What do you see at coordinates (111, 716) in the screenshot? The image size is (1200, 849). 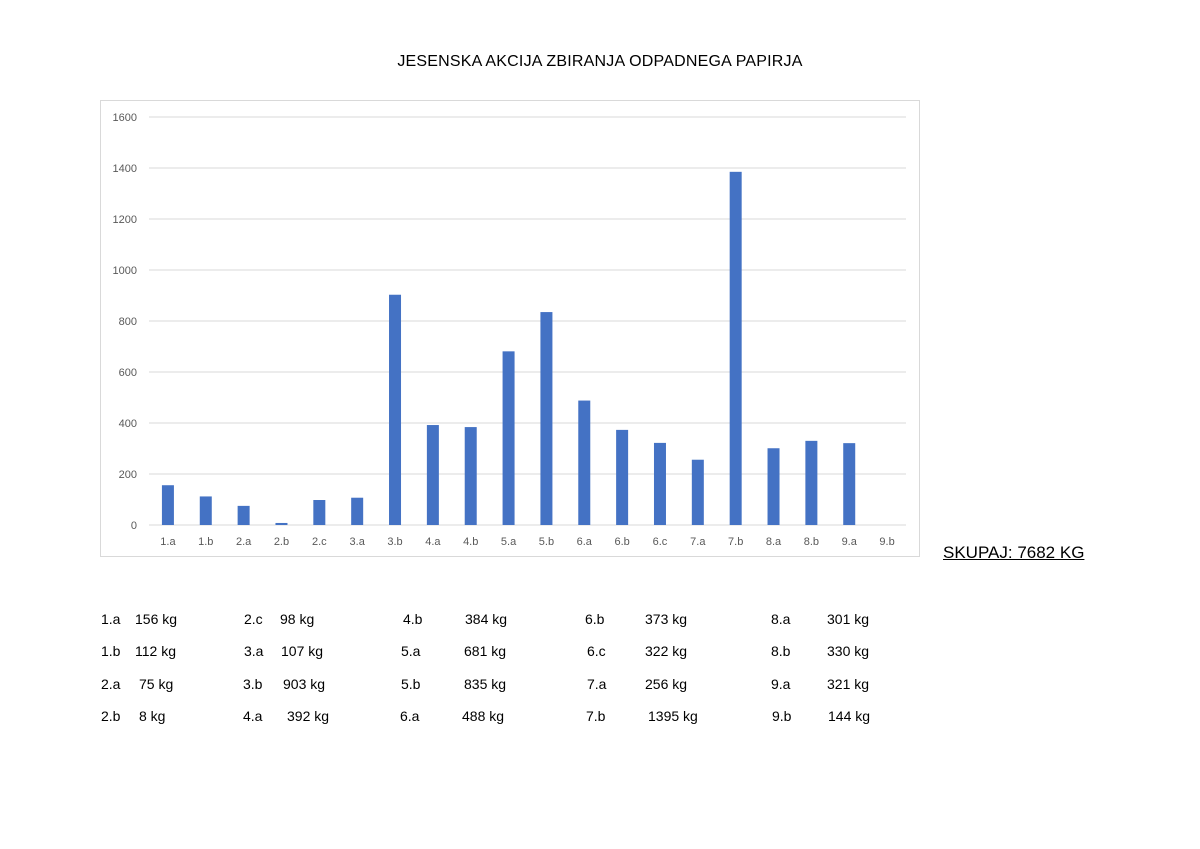 I see `table-class: 2.b` at bounding box center [111, 716].